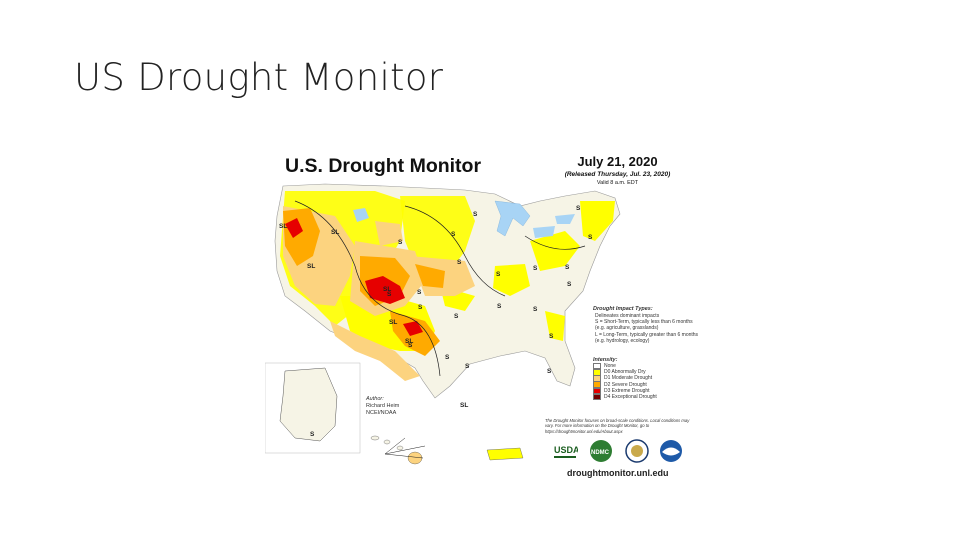 The image size is (960, 540). What do you see at coordinates (259, 77) in the screenshot?
I see `slide-title: US Drought Monitor` at bounding box center [259, 77].